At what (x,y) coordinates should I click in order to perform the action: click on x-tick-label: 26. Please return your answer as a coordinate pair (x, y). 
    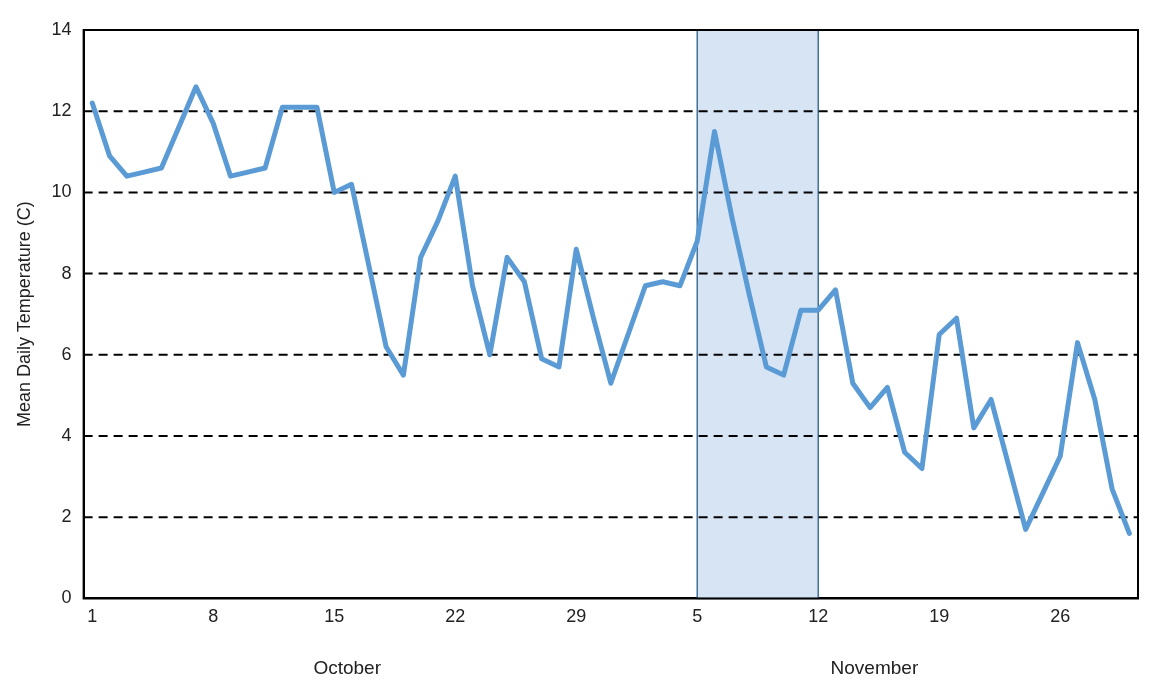
    Looking at the image, I should click on (1060, 616).